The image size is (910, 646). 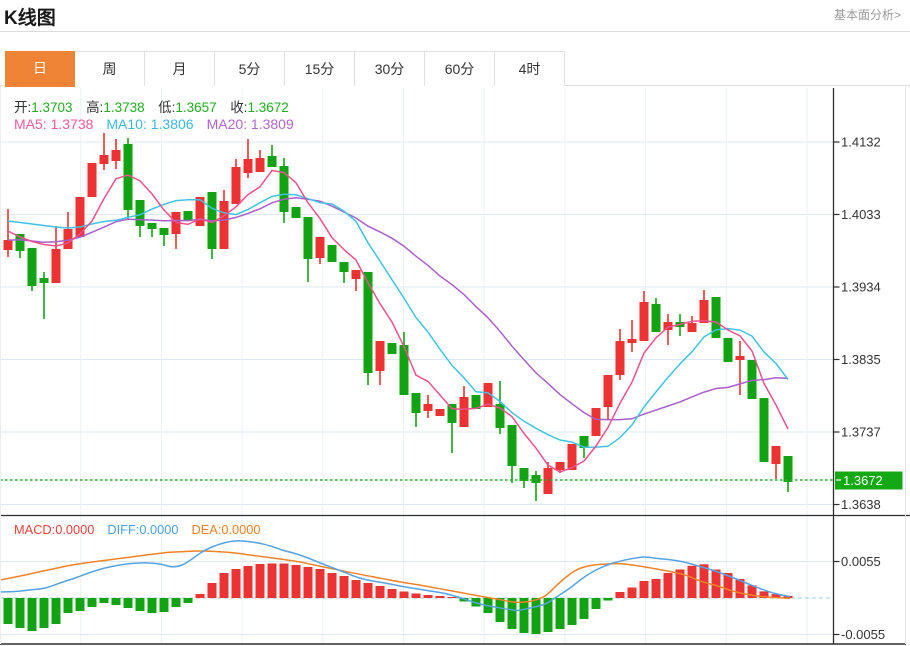 I want to click on svg-text: 1.3835, so click(x=861, y=359).